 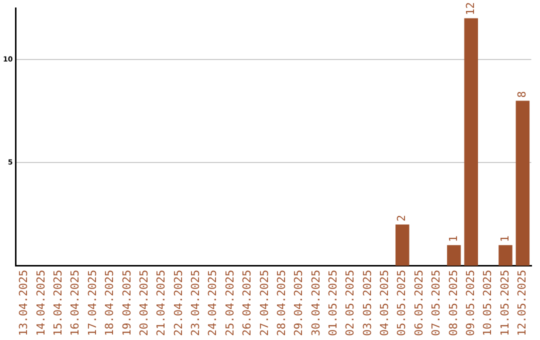 What do you see at coordinates (522, 303) in the screenshot?
I see `x-tick-label: 12.05.2025` at bounding box center [522, 303].